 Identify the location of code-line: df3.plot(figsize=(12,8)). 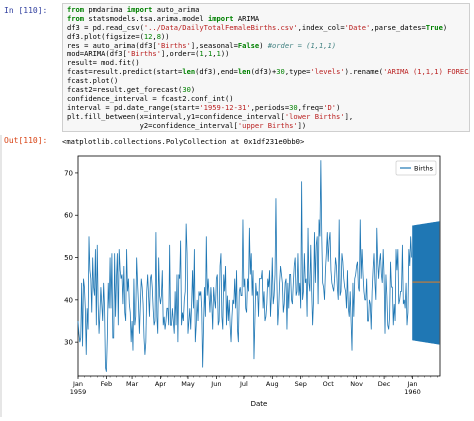
(266, 36).